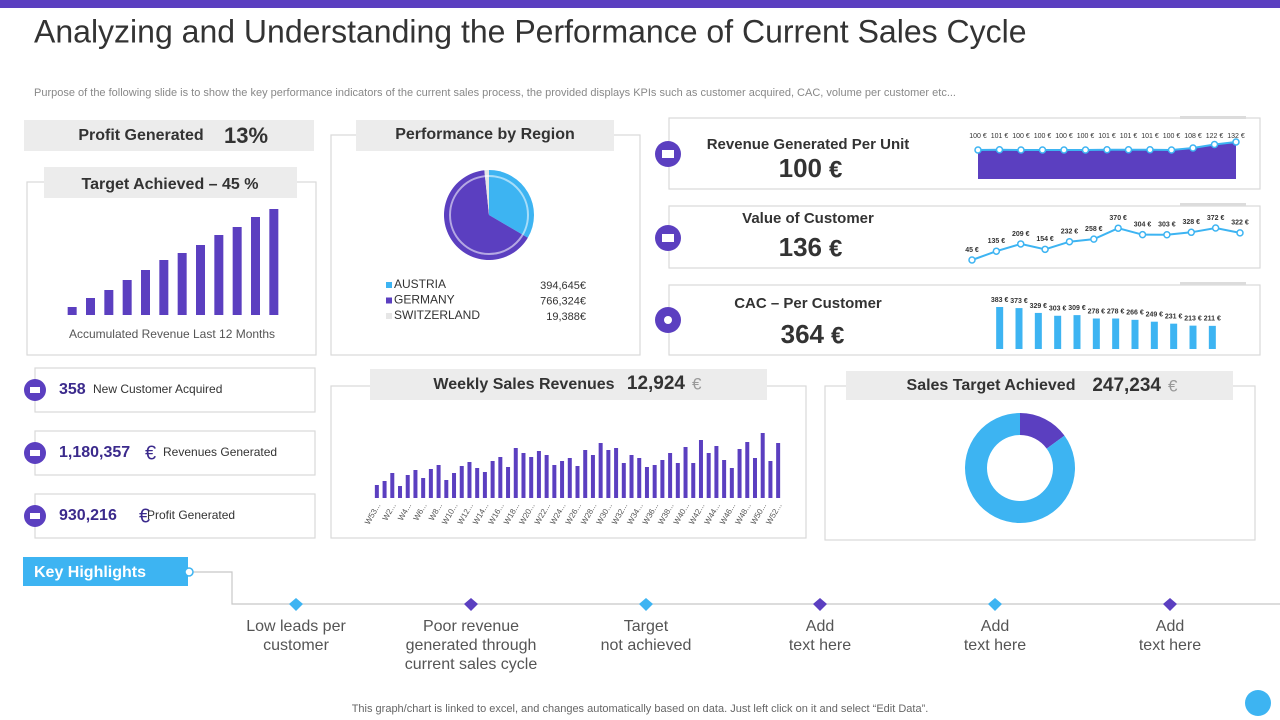 This screenshot has height=720, width=1280. I want to click on chart-headline: 247,234, so click(1126, 385).